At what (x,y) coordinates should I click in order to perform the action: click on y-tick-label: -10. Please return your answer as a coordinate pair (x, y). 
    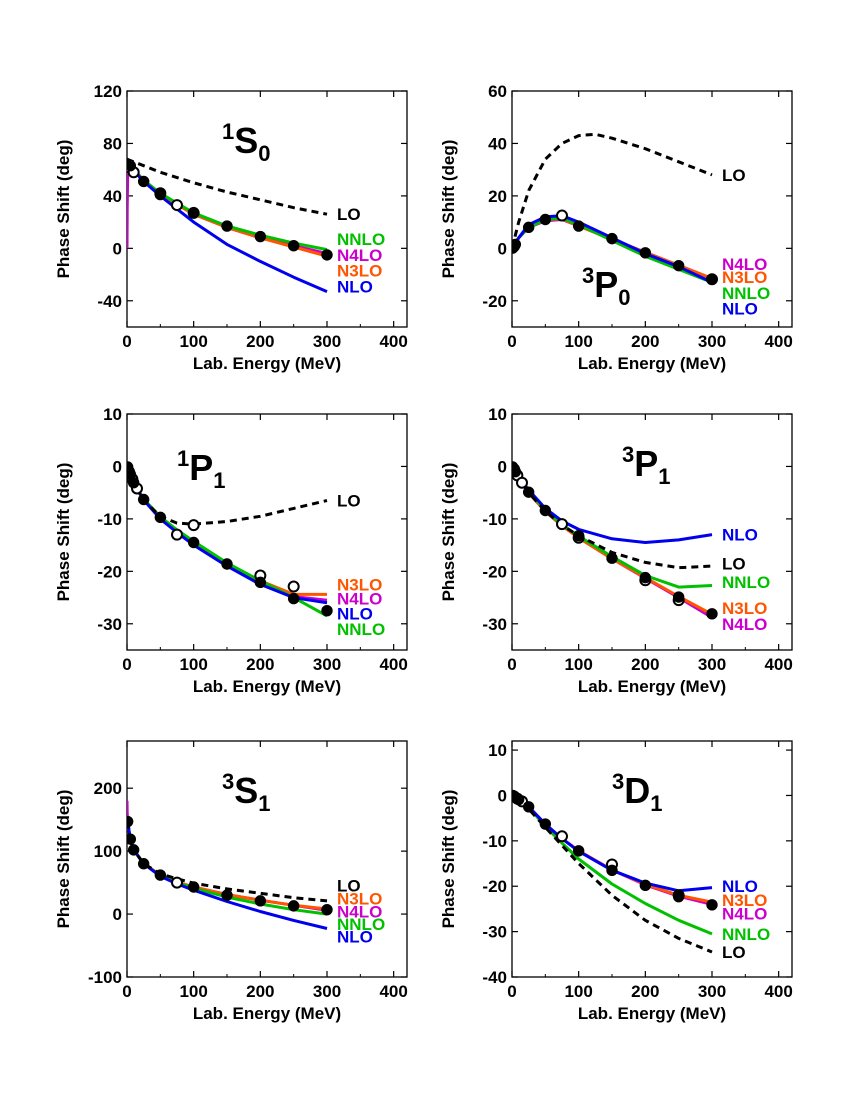
    Looking at the image, I should click on (109, 519).